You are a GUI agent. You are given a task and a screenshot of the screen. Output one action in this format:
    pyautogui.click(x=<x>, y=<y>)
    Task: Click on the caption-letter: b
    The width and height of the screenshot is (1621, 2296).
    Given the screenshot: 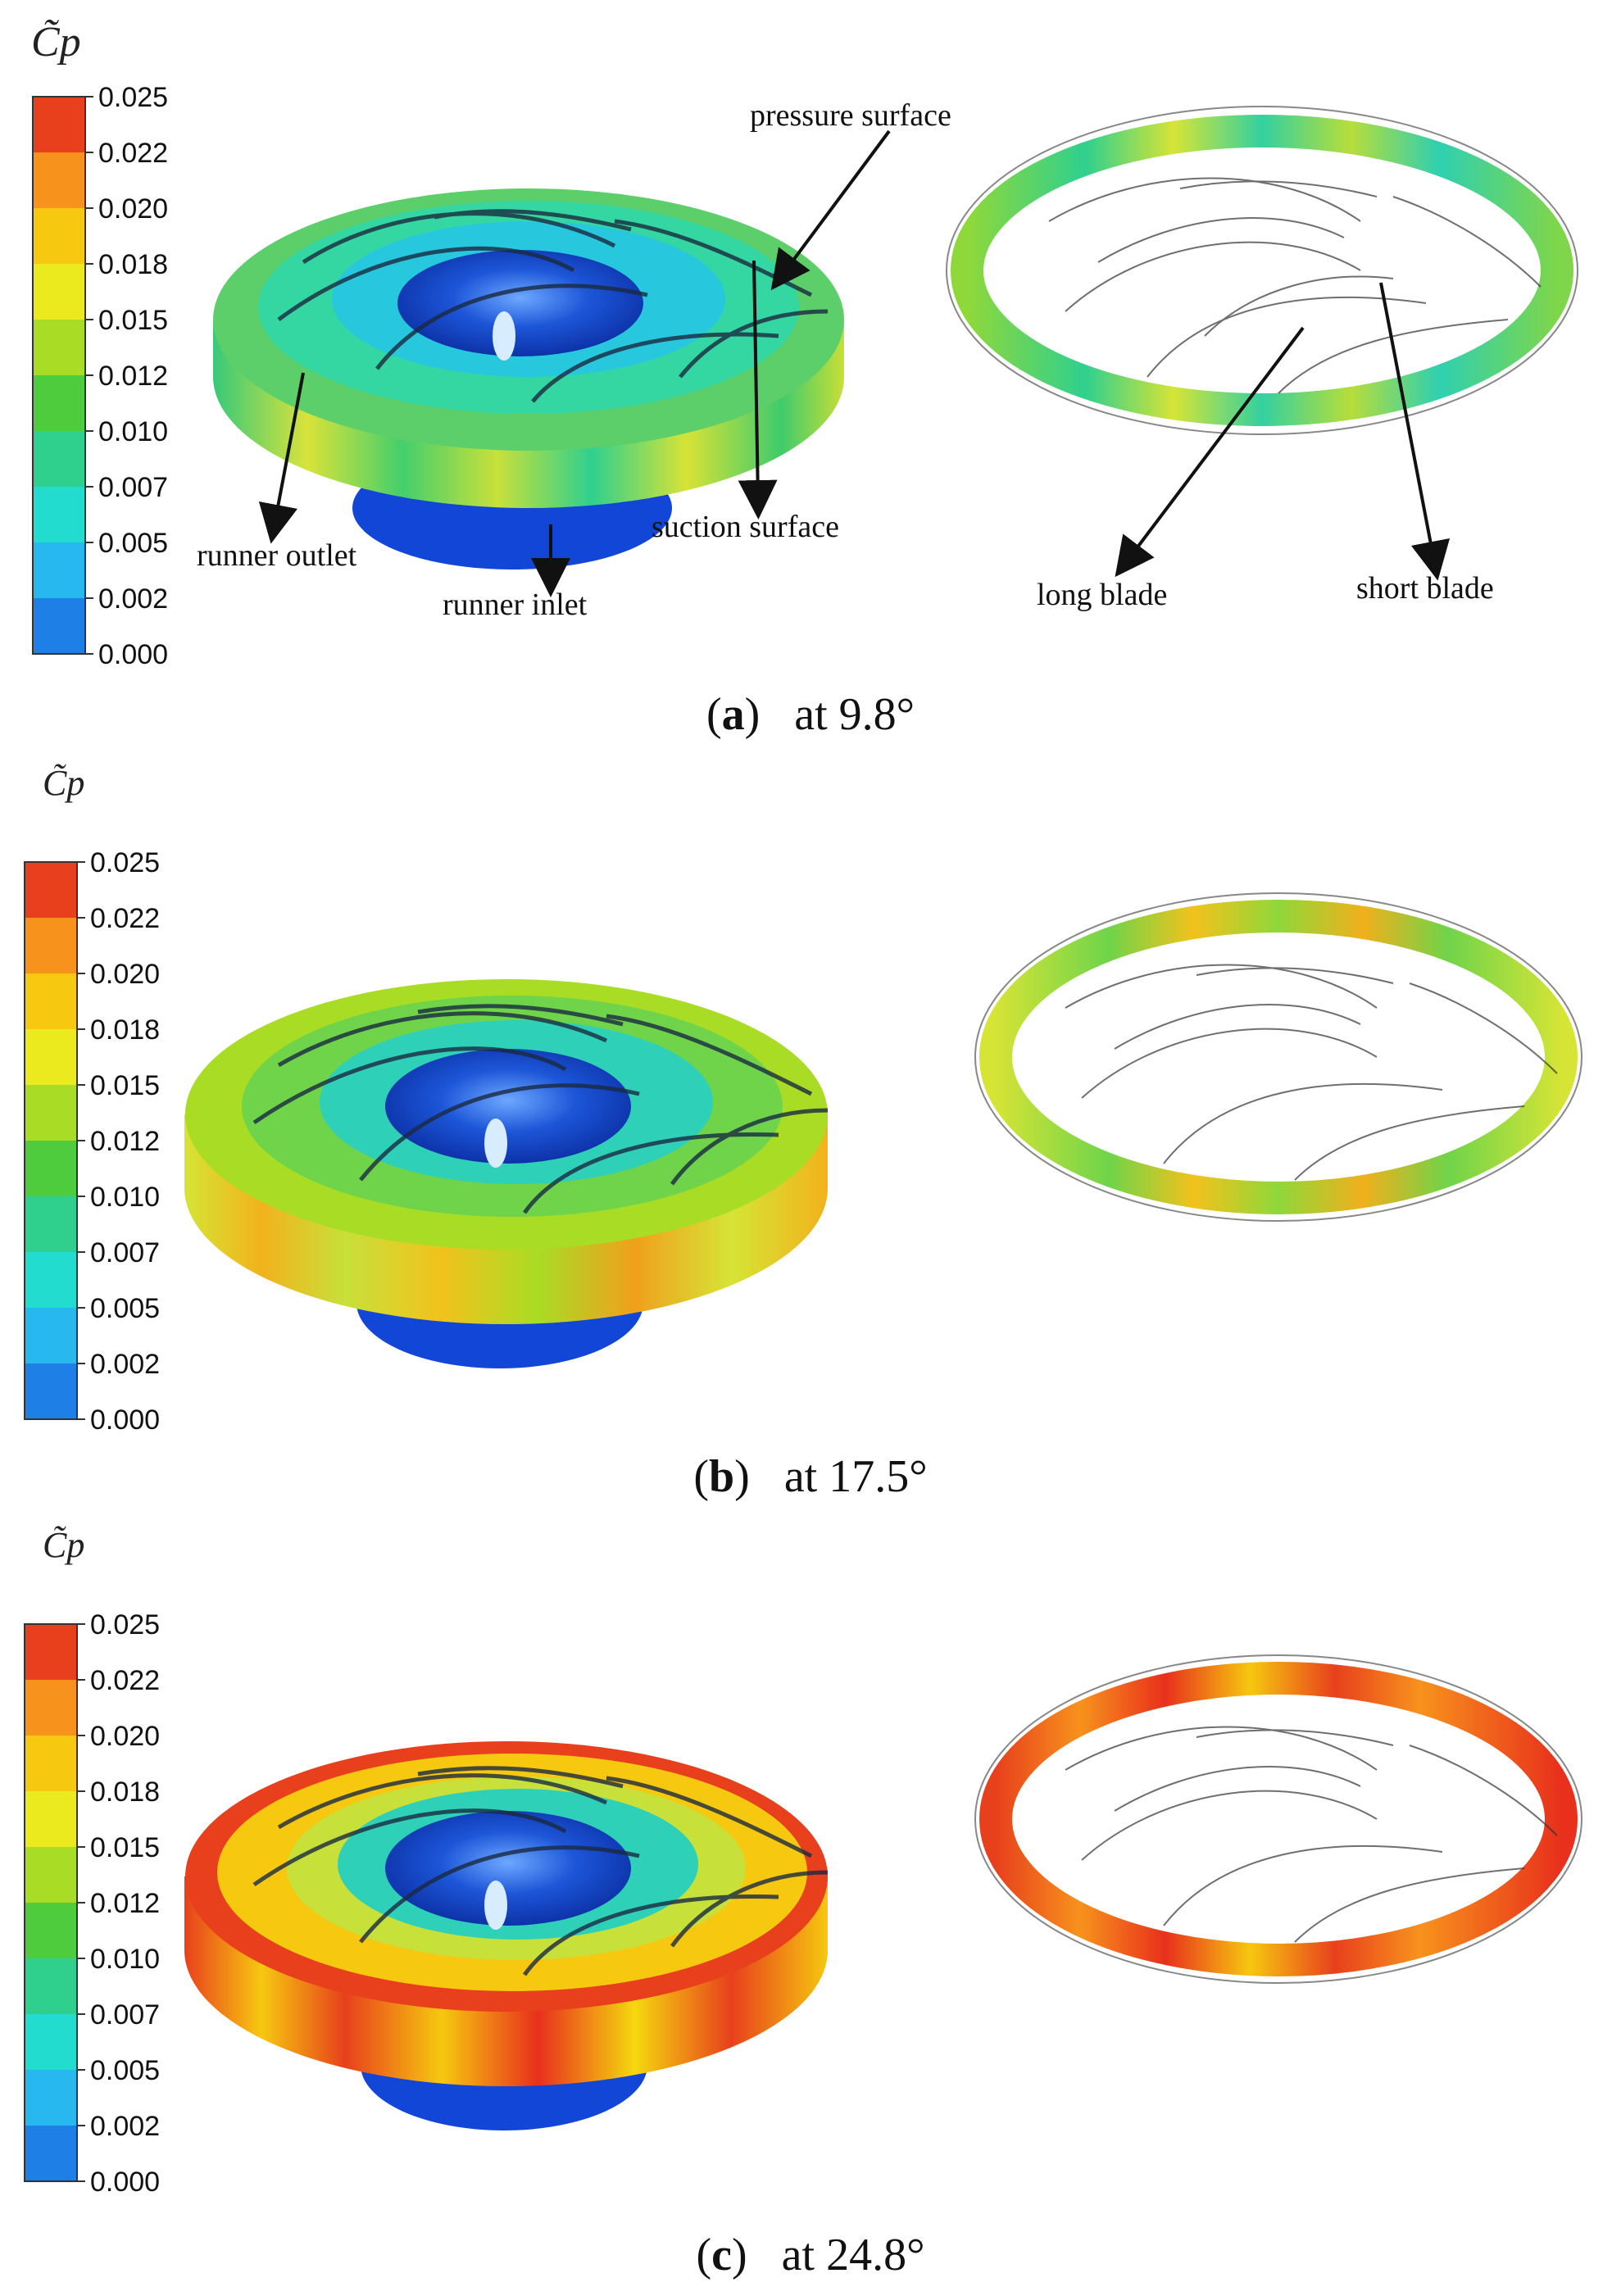 What is the action you would take?
    pyautogui.click(x=722, y=1476)
    